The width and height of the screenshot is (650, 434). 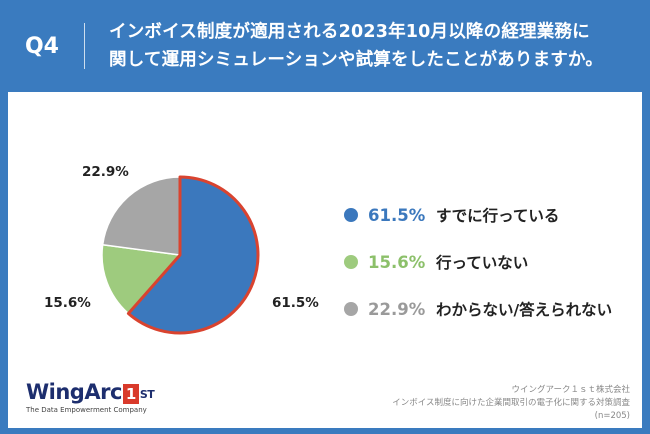 I want to click on legend-item-0: 61.5% すでに行っている, so click(x=478, y=215).